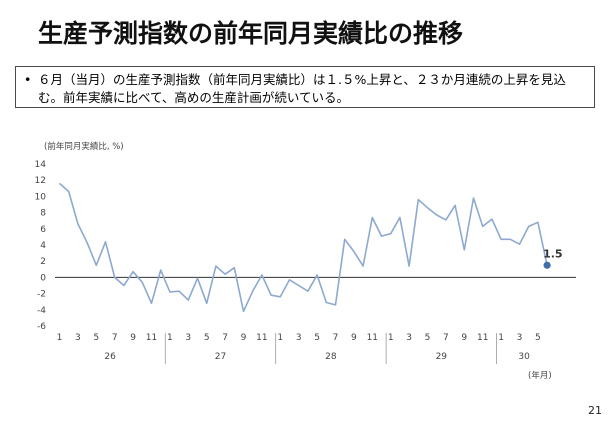  I want to click on end-point-marker, so click(547, 265).